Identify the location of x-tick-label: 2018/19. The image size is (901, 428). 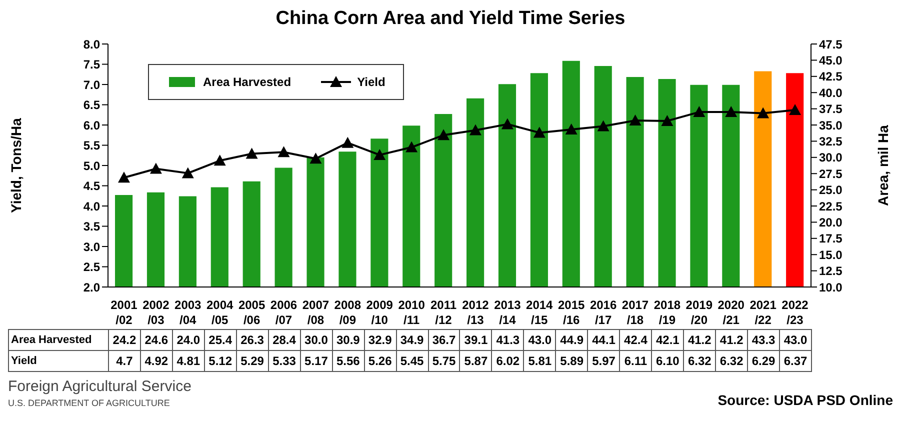
(667, 312).